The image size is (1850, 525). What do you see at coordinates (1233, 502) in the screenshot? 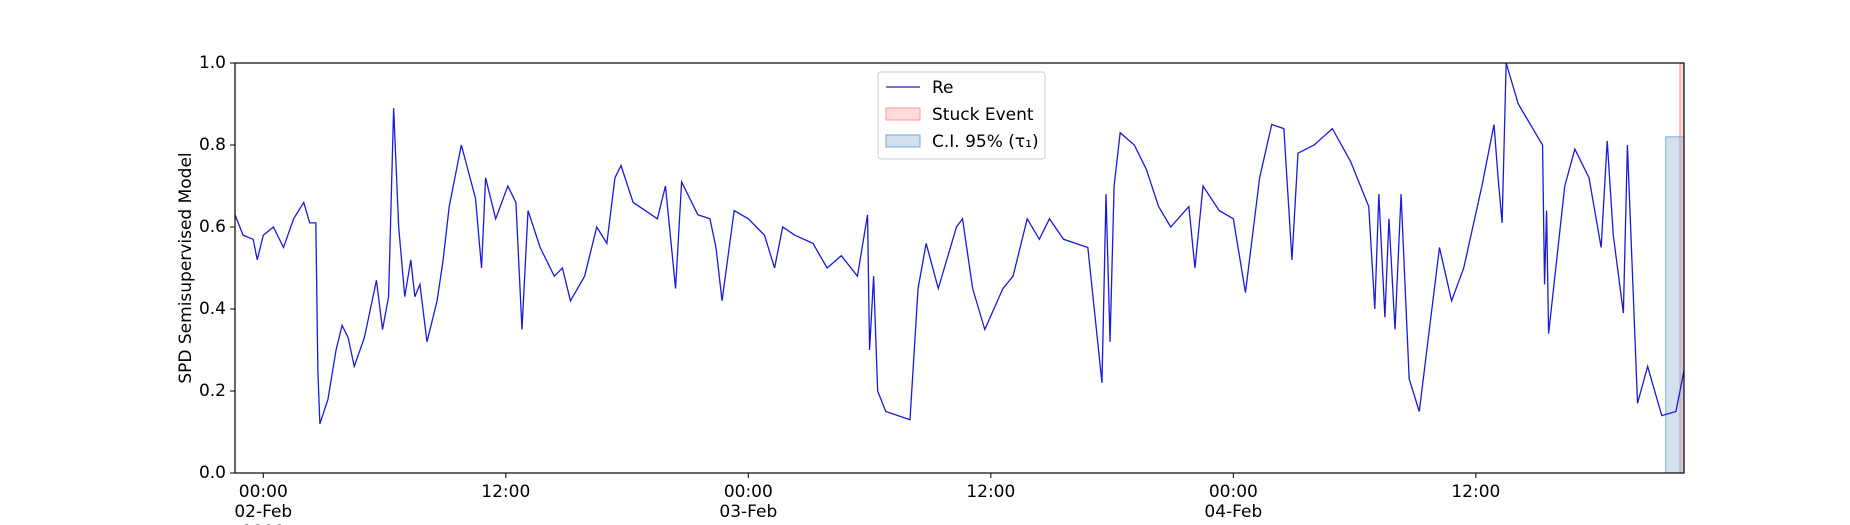
I see `x-tick-label: 00:00 04-Feb` at bounding box center [1233, 502].